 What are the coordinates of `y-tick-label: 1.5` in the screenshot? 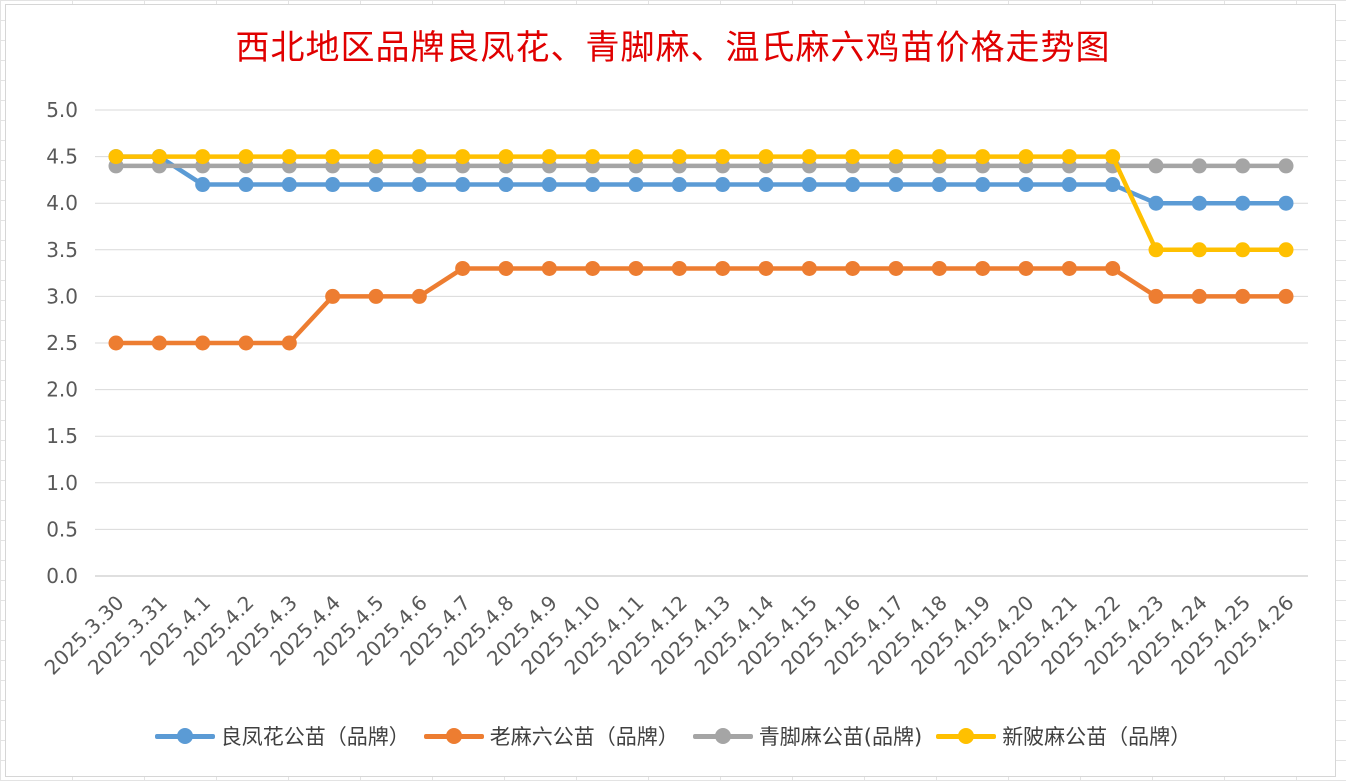 It's located at (62, 436).